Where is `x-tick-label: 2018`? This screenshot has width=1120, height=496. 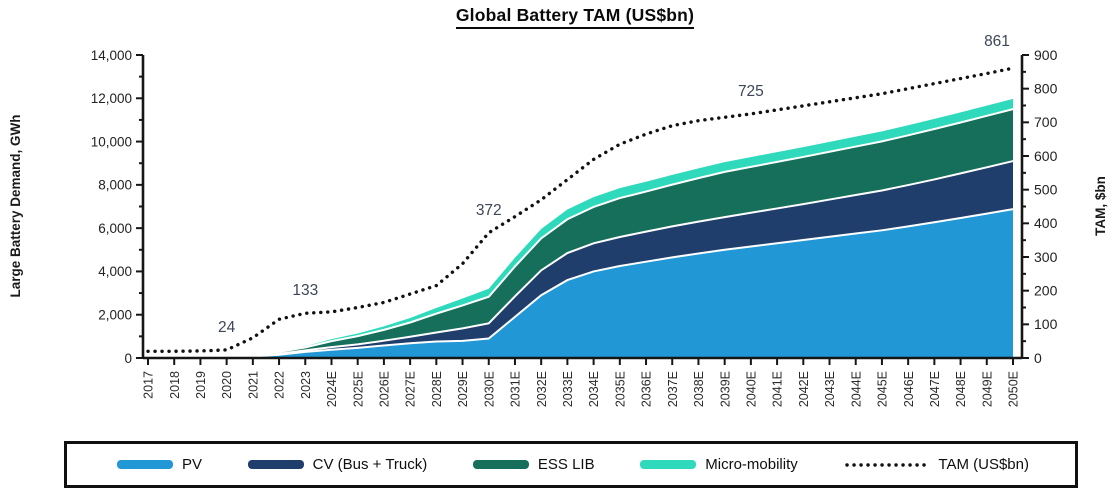
x-tick-label: 2018 is located at coordinates (175, 385).